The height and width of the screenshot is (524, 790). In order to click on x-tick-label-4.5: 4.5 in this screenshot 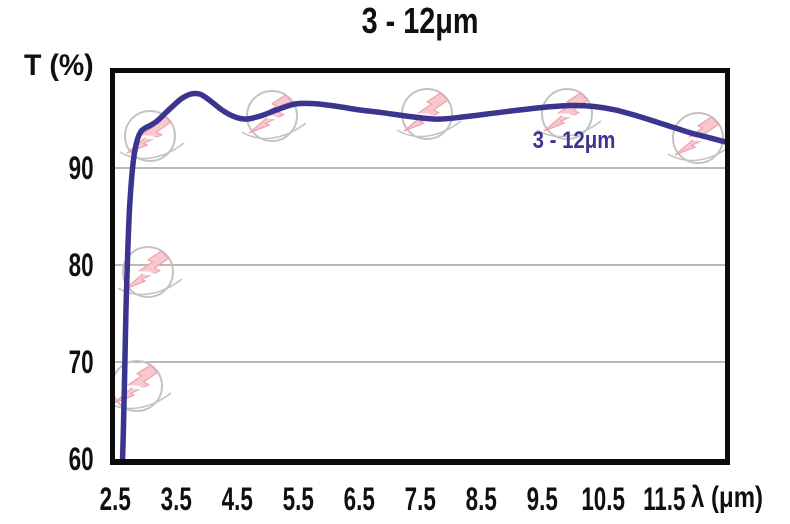, I will do `click(237, 499)`.